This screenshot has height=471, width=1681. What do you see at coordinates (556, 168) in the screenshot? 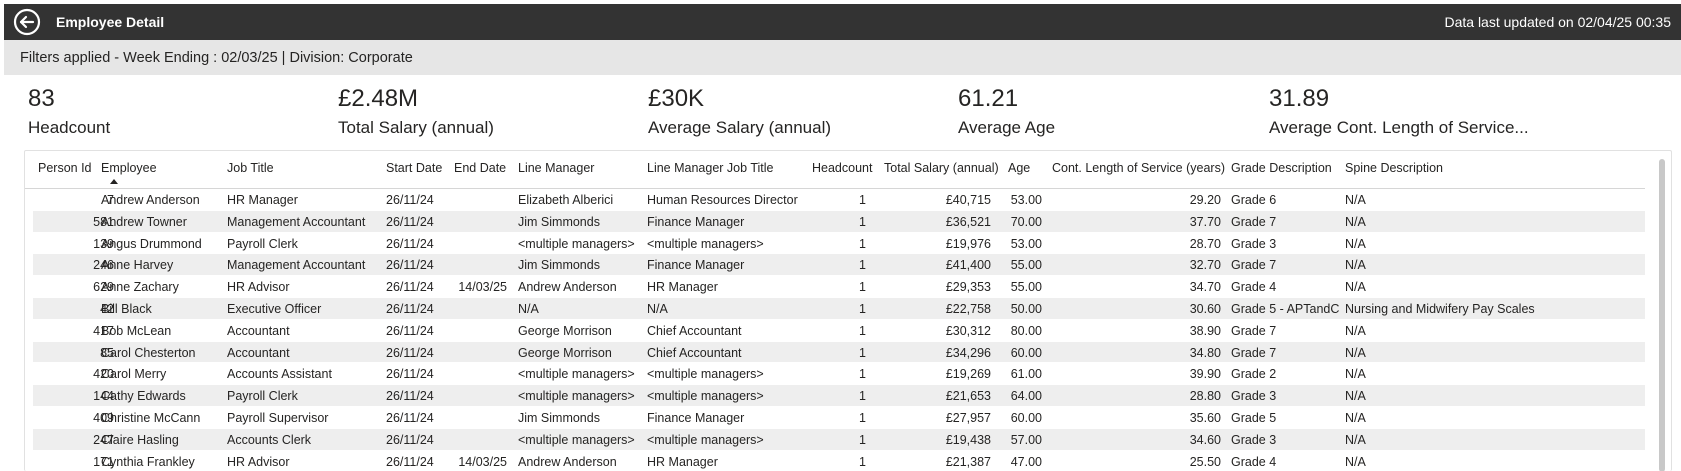
I see `column-header-line-manager: Line Manager` at bounding box center [556, 168].